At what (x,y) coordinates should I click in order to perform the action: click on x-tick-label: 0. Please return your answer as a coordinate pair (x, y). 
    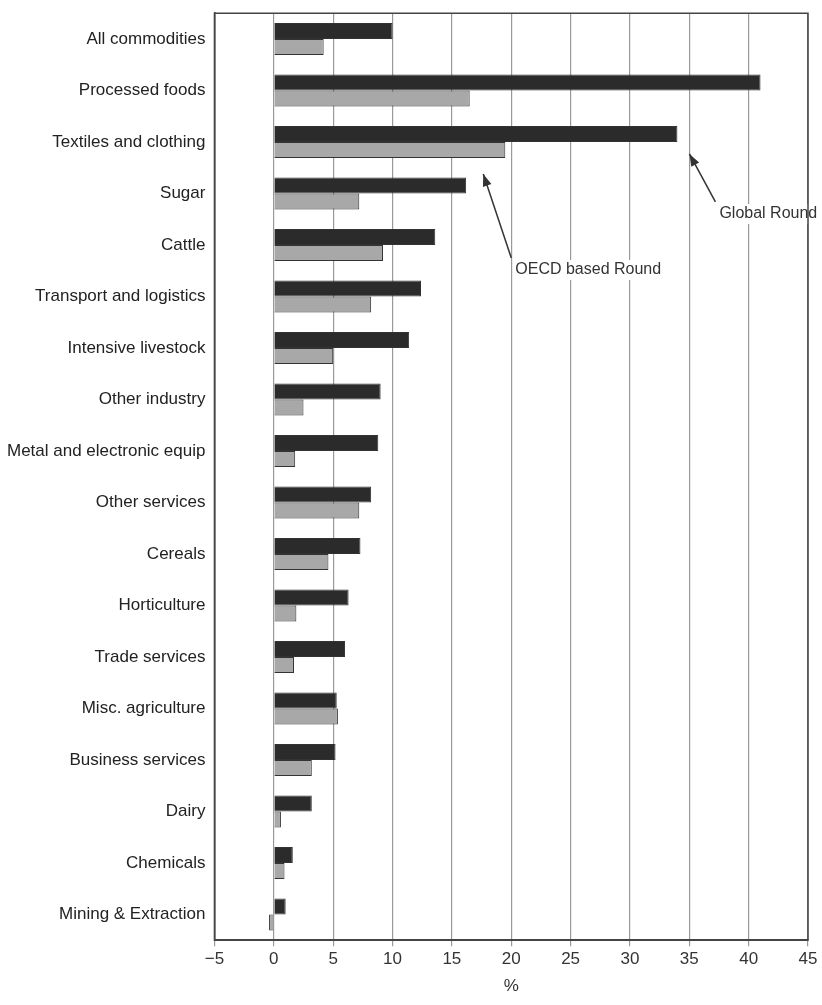
    Looking at the image, I should click on (274, 959).